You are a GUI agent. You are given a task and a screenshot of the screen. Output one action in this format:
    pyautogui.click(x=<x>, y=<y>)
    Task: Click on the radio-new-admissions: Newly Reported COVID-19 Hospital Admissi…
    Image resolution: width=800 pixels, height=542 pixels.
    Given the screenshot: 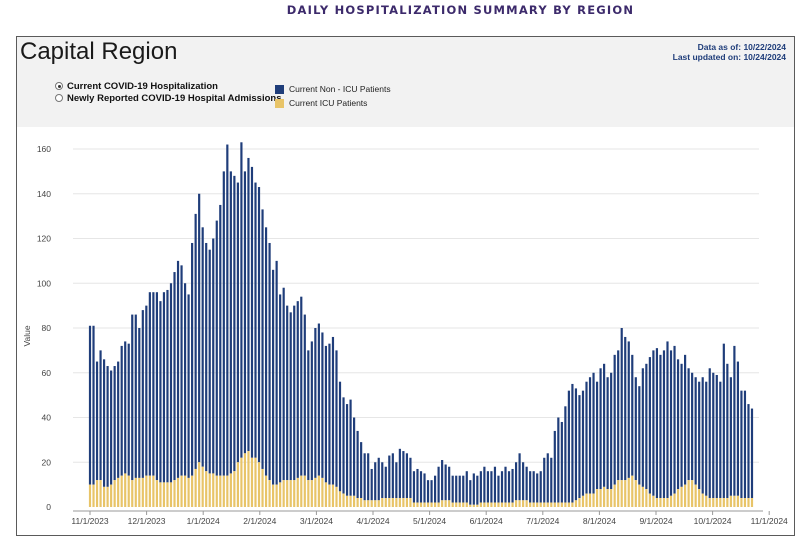 What is the action you would take?
    pyautogui.click(x=168, y=98)
    